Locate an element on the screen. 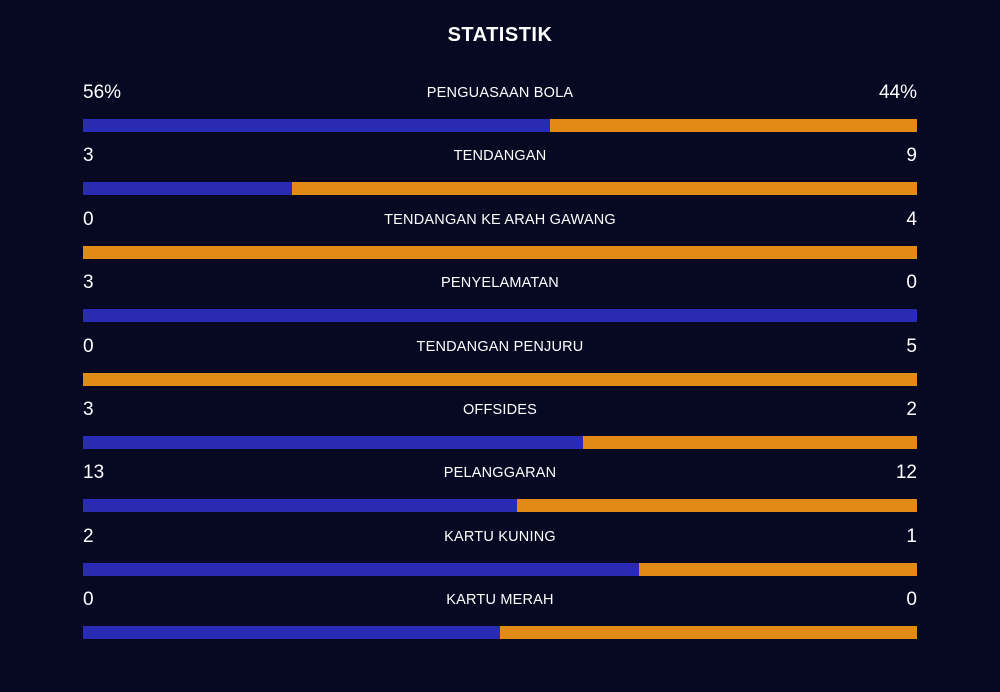 This screenshot has width=1000, height=692. stat-row-fouls: 13 PELANGGARAN 12 is located at coordinates (500, 492).